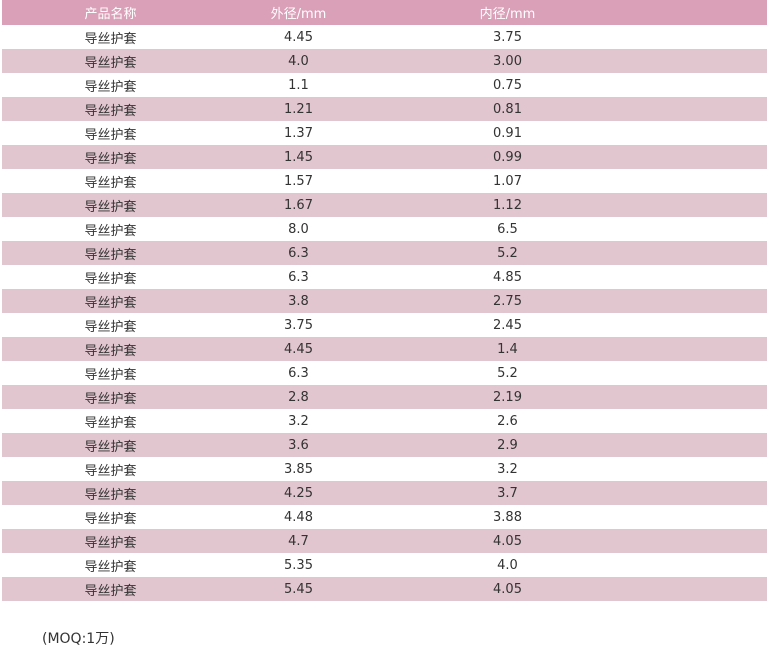 The width and height of the screenshot is (767, 661). Describe the element at coordinates (507, 493) in the screenshot. I see `cell-inner-diameter: 3.7` at that location.